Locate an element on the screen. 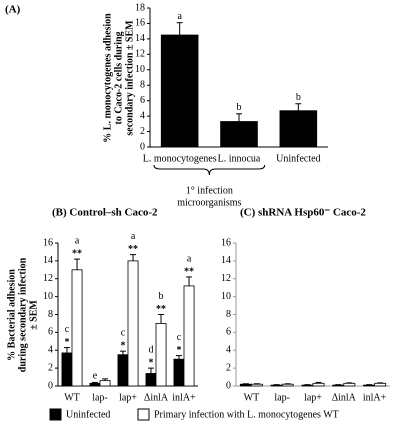 This screenshot has height=426, width=400. y-axis-label: % L. monocytogenes adhesion is located at coordinates (107, 78).